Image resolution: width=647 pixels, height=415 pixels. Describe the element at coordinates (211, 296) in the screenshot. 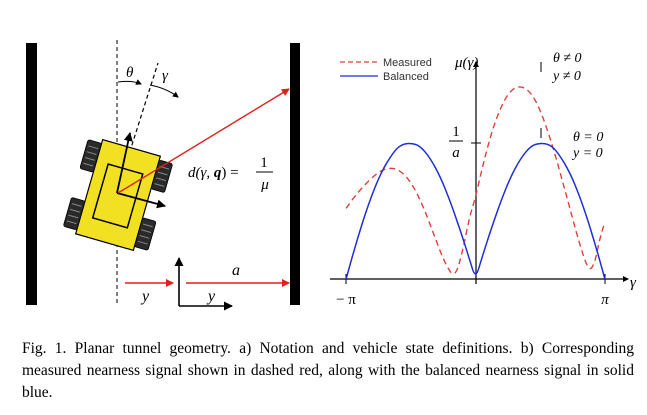

I see `y-label-right: y` at that location.